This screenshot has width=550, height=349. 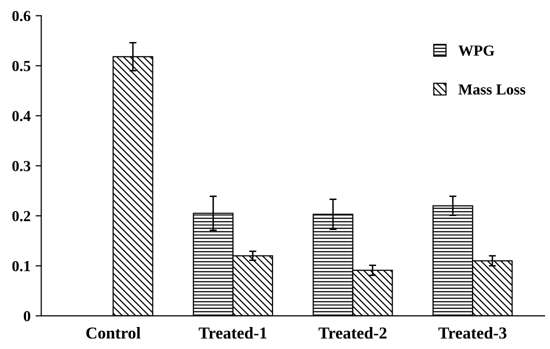 I want to click on y-tick-label: 0.3, so click(x=21, y=166).